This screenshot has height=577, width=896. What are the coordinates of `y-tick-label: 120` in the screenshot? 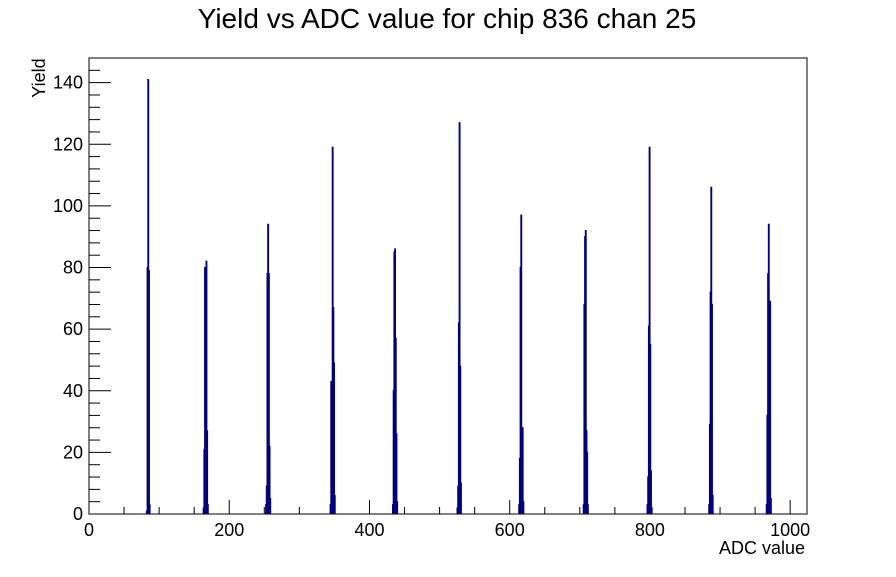 It's located at (68, 144).